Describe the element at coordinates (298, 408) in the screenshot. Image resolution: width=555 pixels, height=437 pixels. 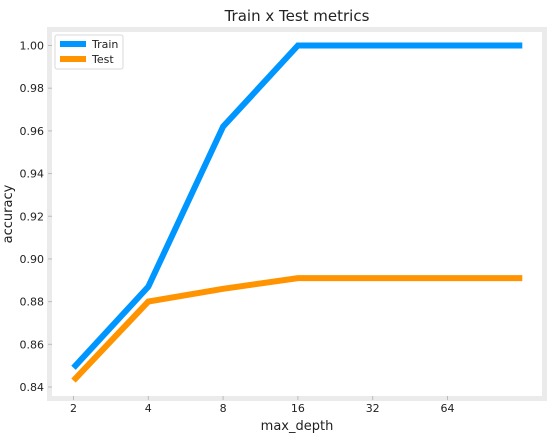
I see `x-tick-label: 16` at that location.